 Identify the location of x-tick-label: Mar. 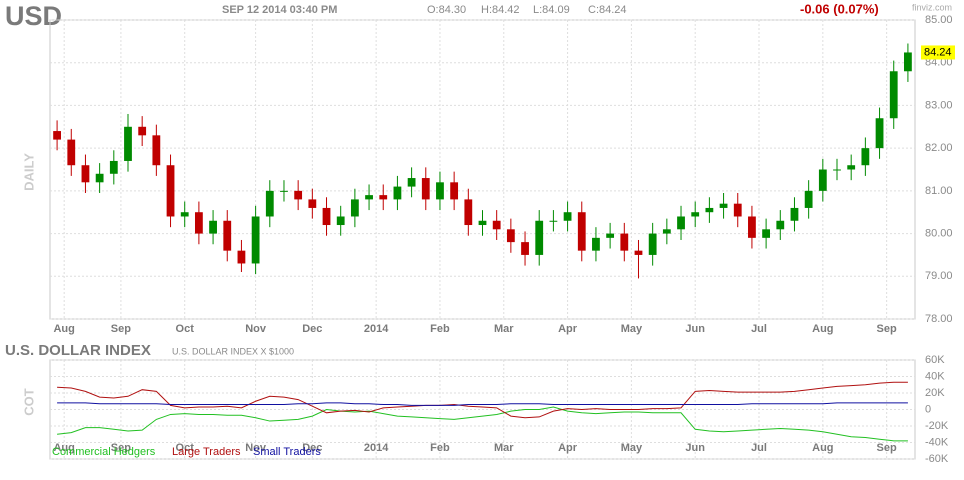
(504, 448).